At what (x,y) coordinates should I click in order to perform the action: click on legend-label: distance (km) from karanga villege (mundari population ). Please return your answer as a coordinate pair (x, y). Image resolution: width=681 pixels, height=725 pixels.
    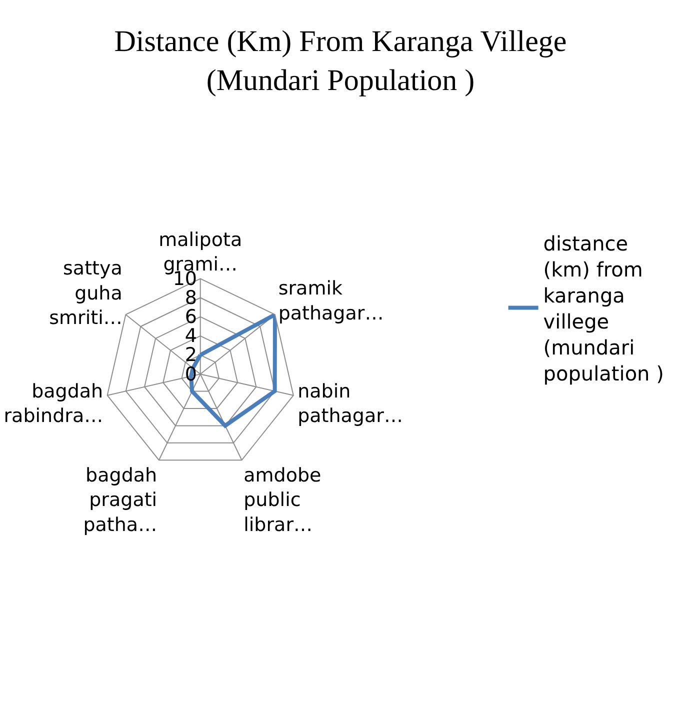
    Looking at the image, I should click on (603, 309).